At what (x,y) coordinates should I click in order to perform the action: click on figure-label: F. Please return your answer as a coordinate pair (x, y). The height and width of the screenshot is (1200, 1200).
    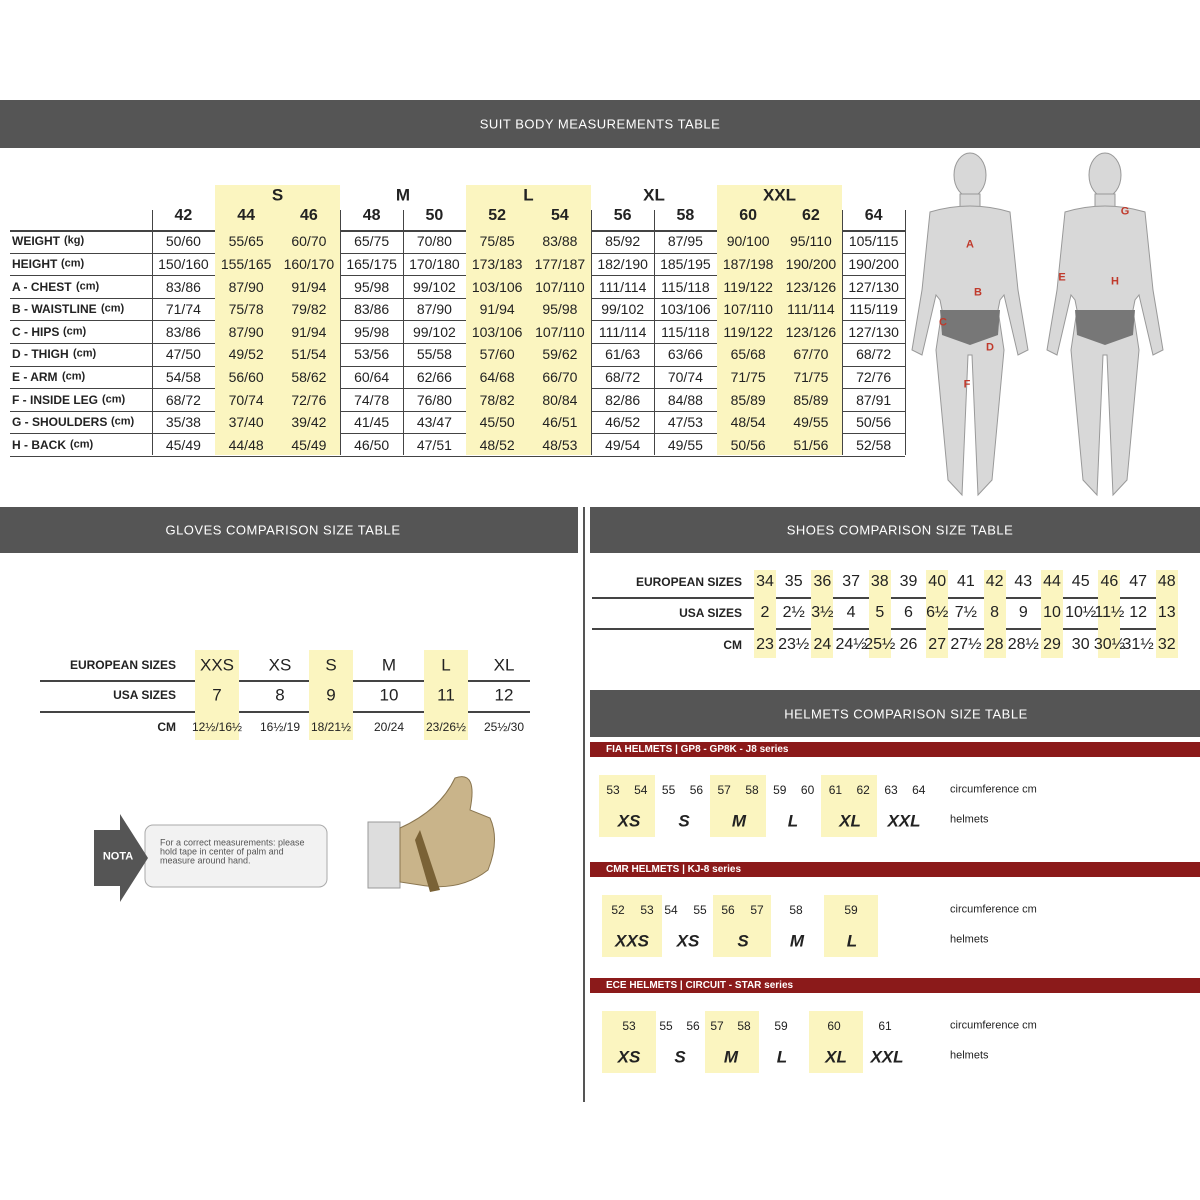
    Looking at the image, I should click on (967, 384).